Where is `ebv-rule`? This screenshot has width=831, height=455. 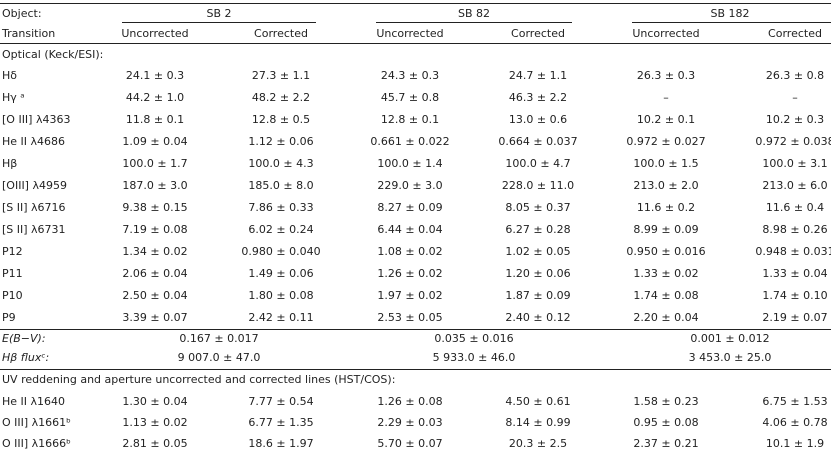 ebv-rule is located at coordinates (415, 329).